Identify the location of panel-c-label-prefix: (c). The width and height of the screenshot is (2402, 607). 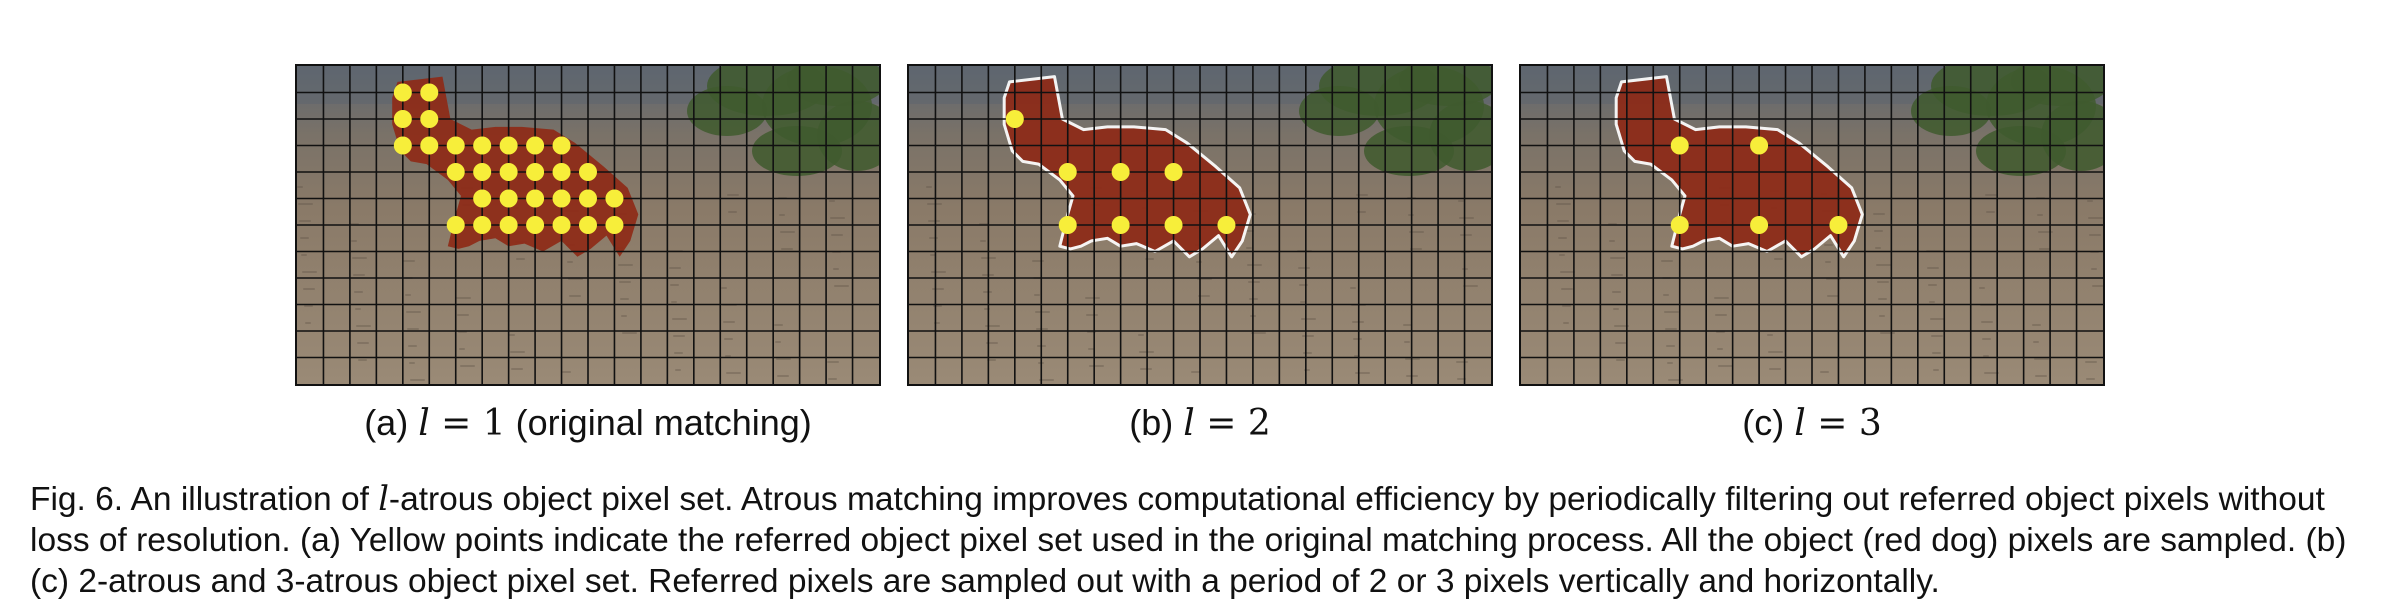
(1768, 422).